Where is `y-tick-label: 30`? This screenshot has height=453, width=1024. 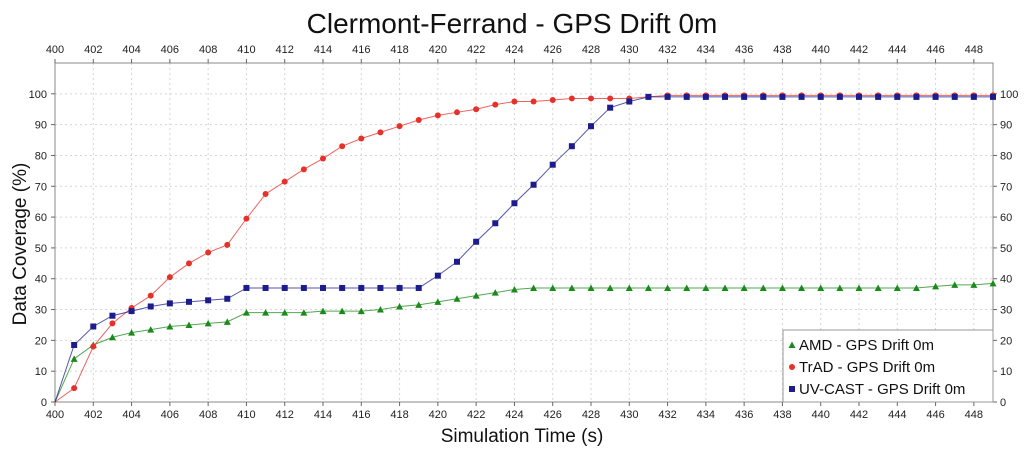
y-tick-label: 30 is located at coordinates (41, 311).